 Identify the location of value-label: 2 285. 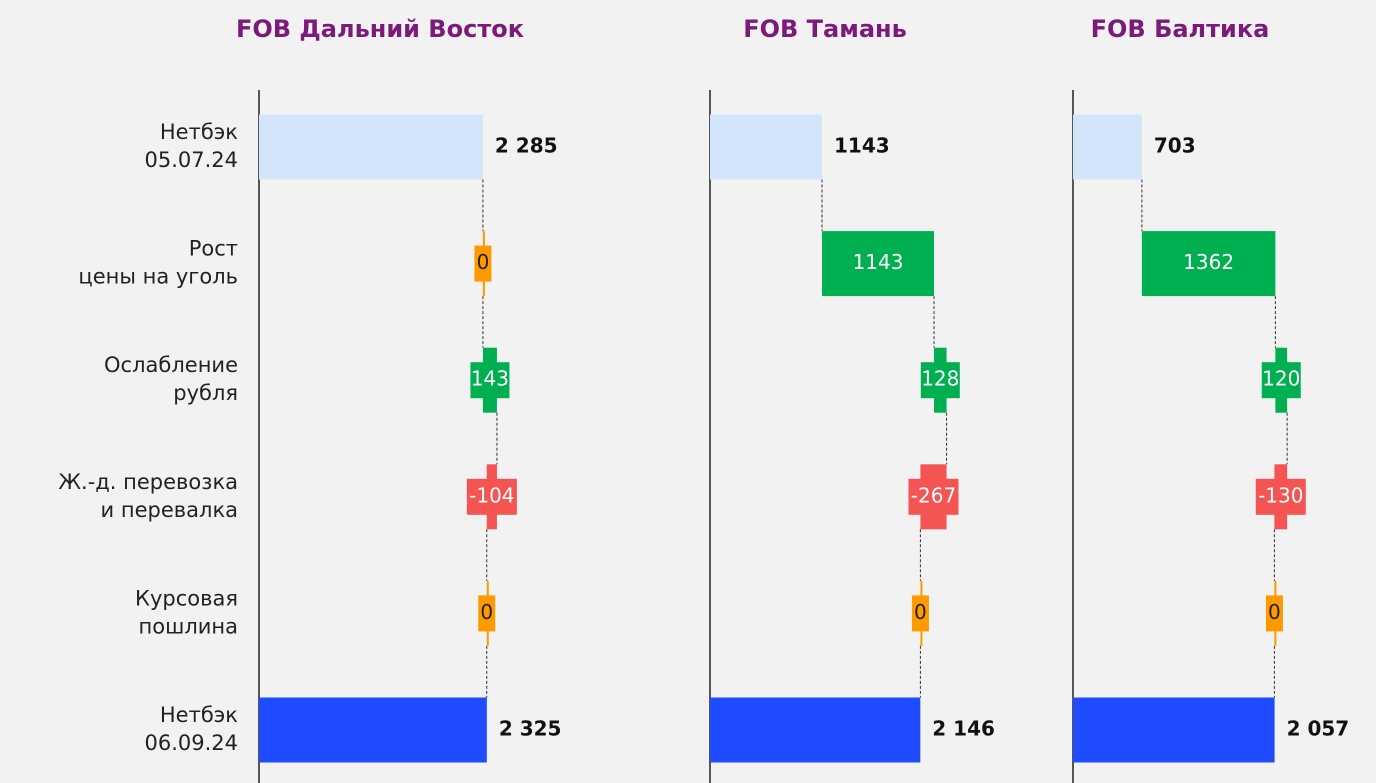
(526, 146).